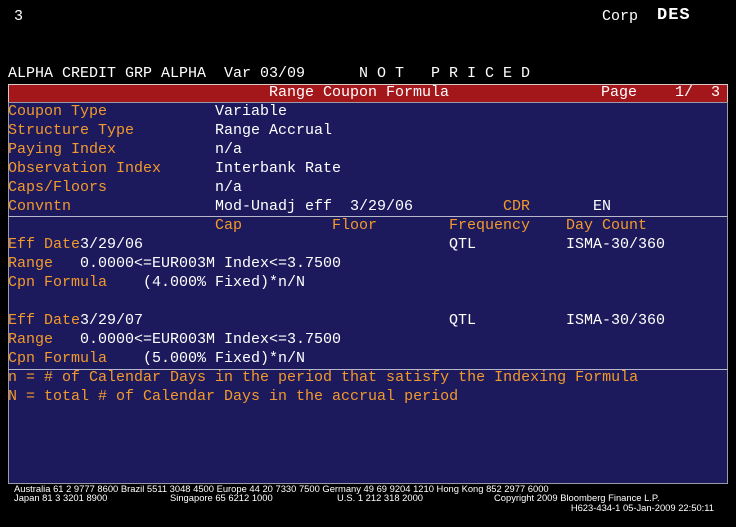 The height and width of the screenshot is (527, 736). I want to click on column-header: Cap, so click(229, 225).